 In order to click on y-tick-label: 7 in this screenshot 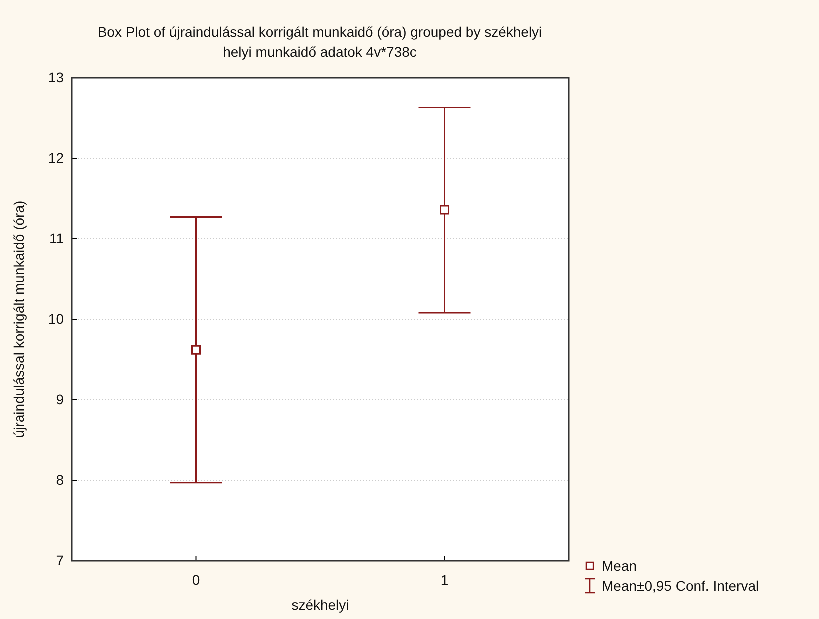, I will do `click(60, 560)`.